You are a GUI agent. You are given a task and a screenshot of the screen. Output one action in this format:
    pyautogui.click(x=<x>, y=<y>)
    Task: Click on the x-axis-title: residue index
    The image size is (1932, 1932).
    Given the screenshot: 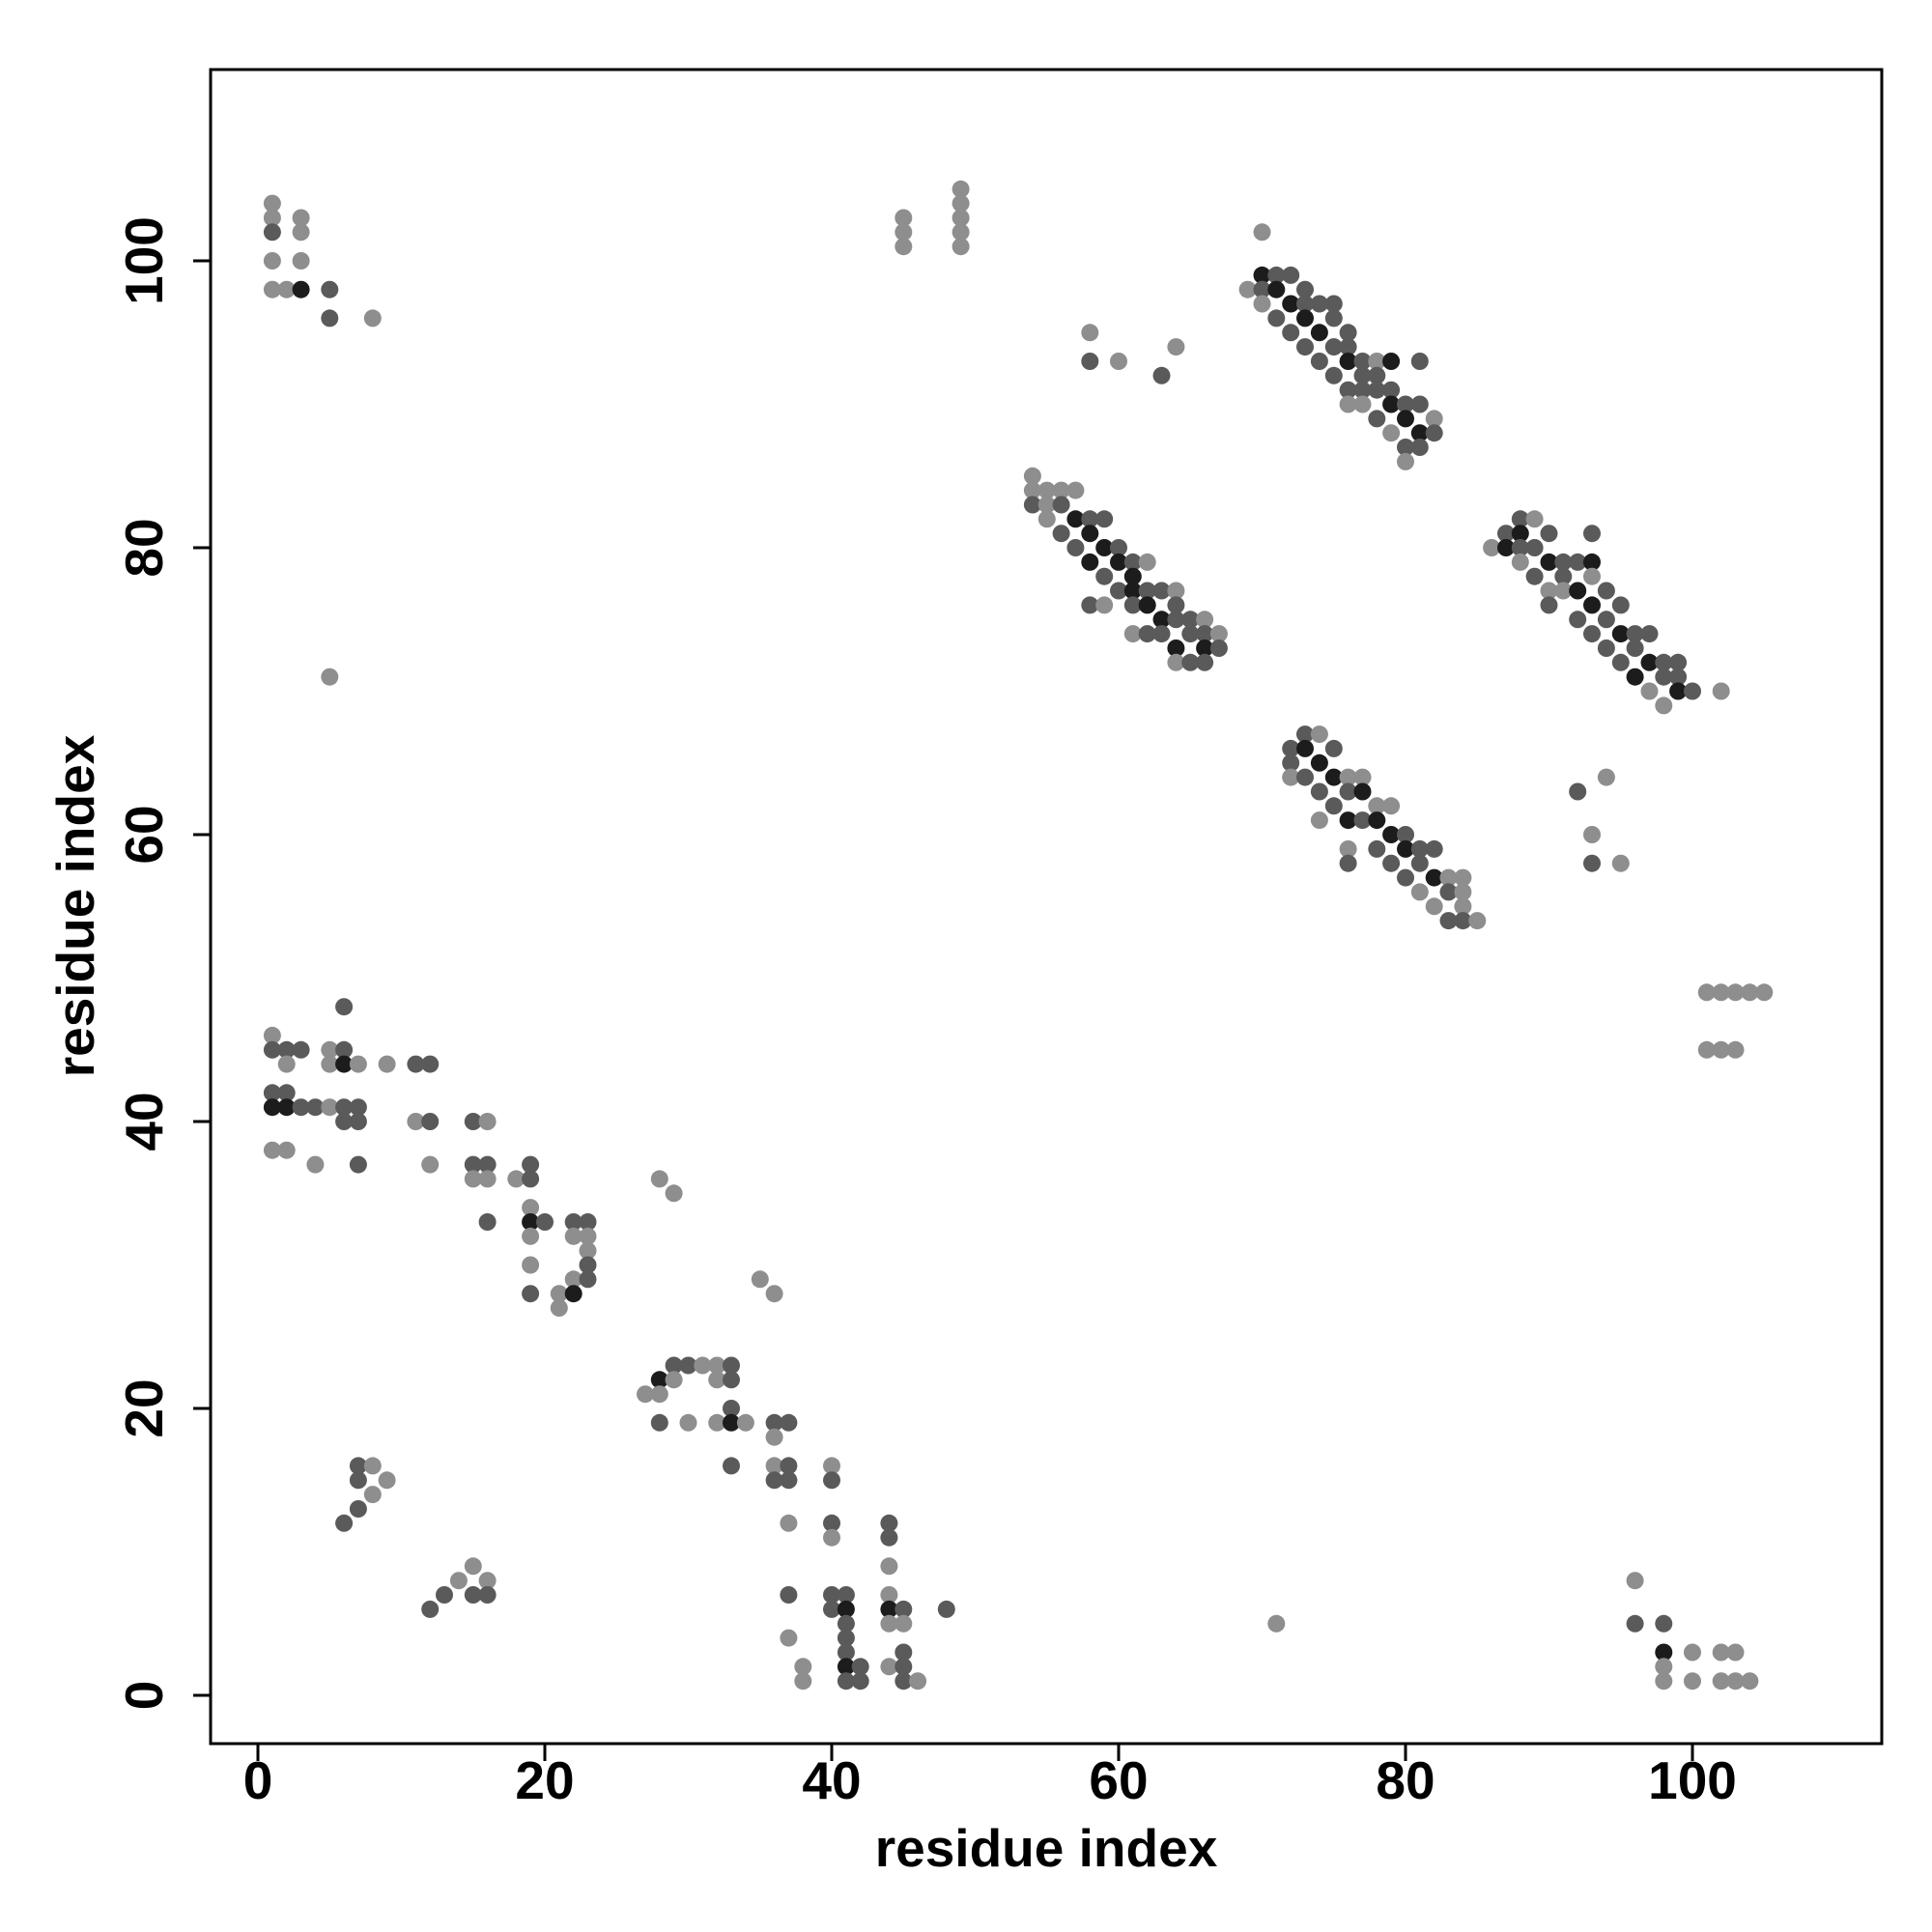 What is the action you would take?
    pyautogui.click(x=1046, y=1848)
    